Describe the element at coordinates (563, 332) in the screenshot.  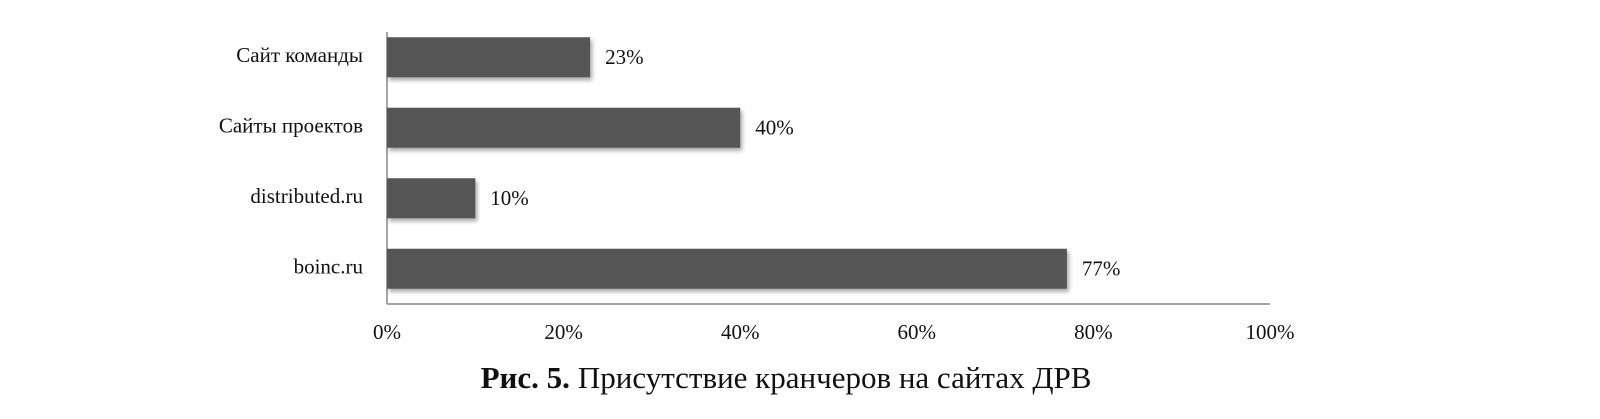
I see `x-tick-label: 20%` at that location.